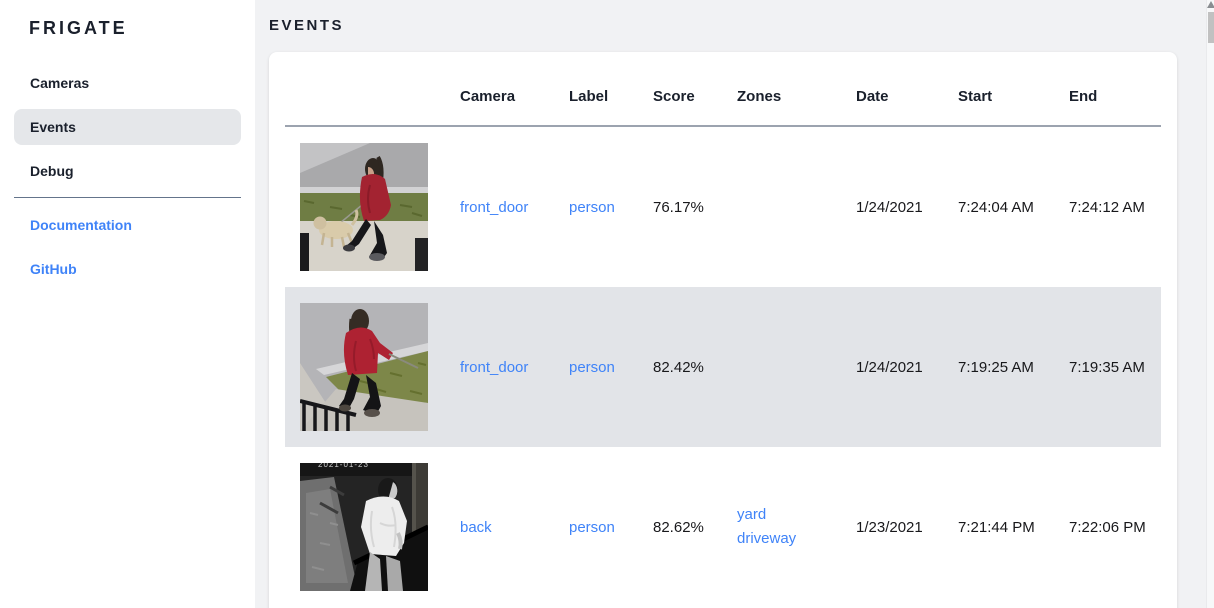 Image resolution: width=1214 pixels, height=608 pixels. What do you see at coordinates (53, 127) in the screenshot?
I see `sidebar-item-label: Events` at bounding box center [53, 127].